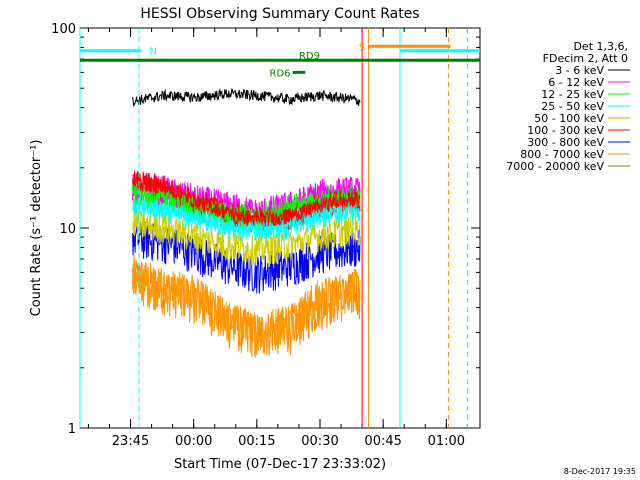 The width and height of the screenshot is (640, 480). Describe the element at coordinates (63, 29) in the screenshot. I see `y-tick-label: 100` at that location.